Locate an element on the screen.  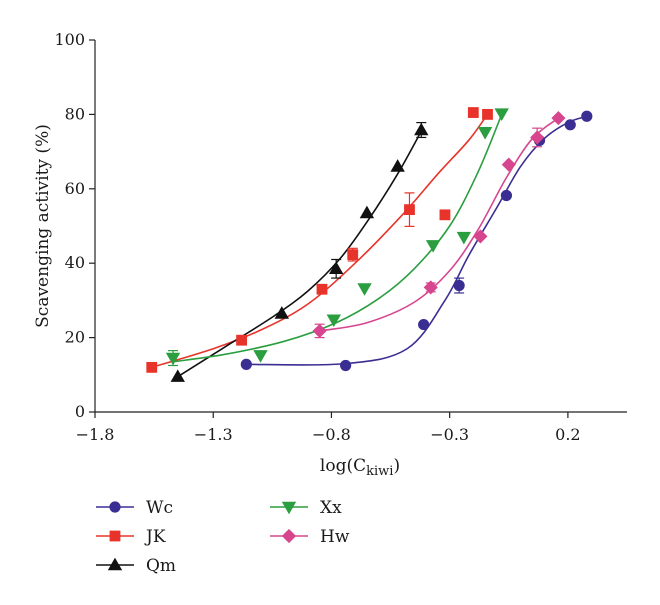
legend-label-xx: Xx is located at coordinates (331, 508).